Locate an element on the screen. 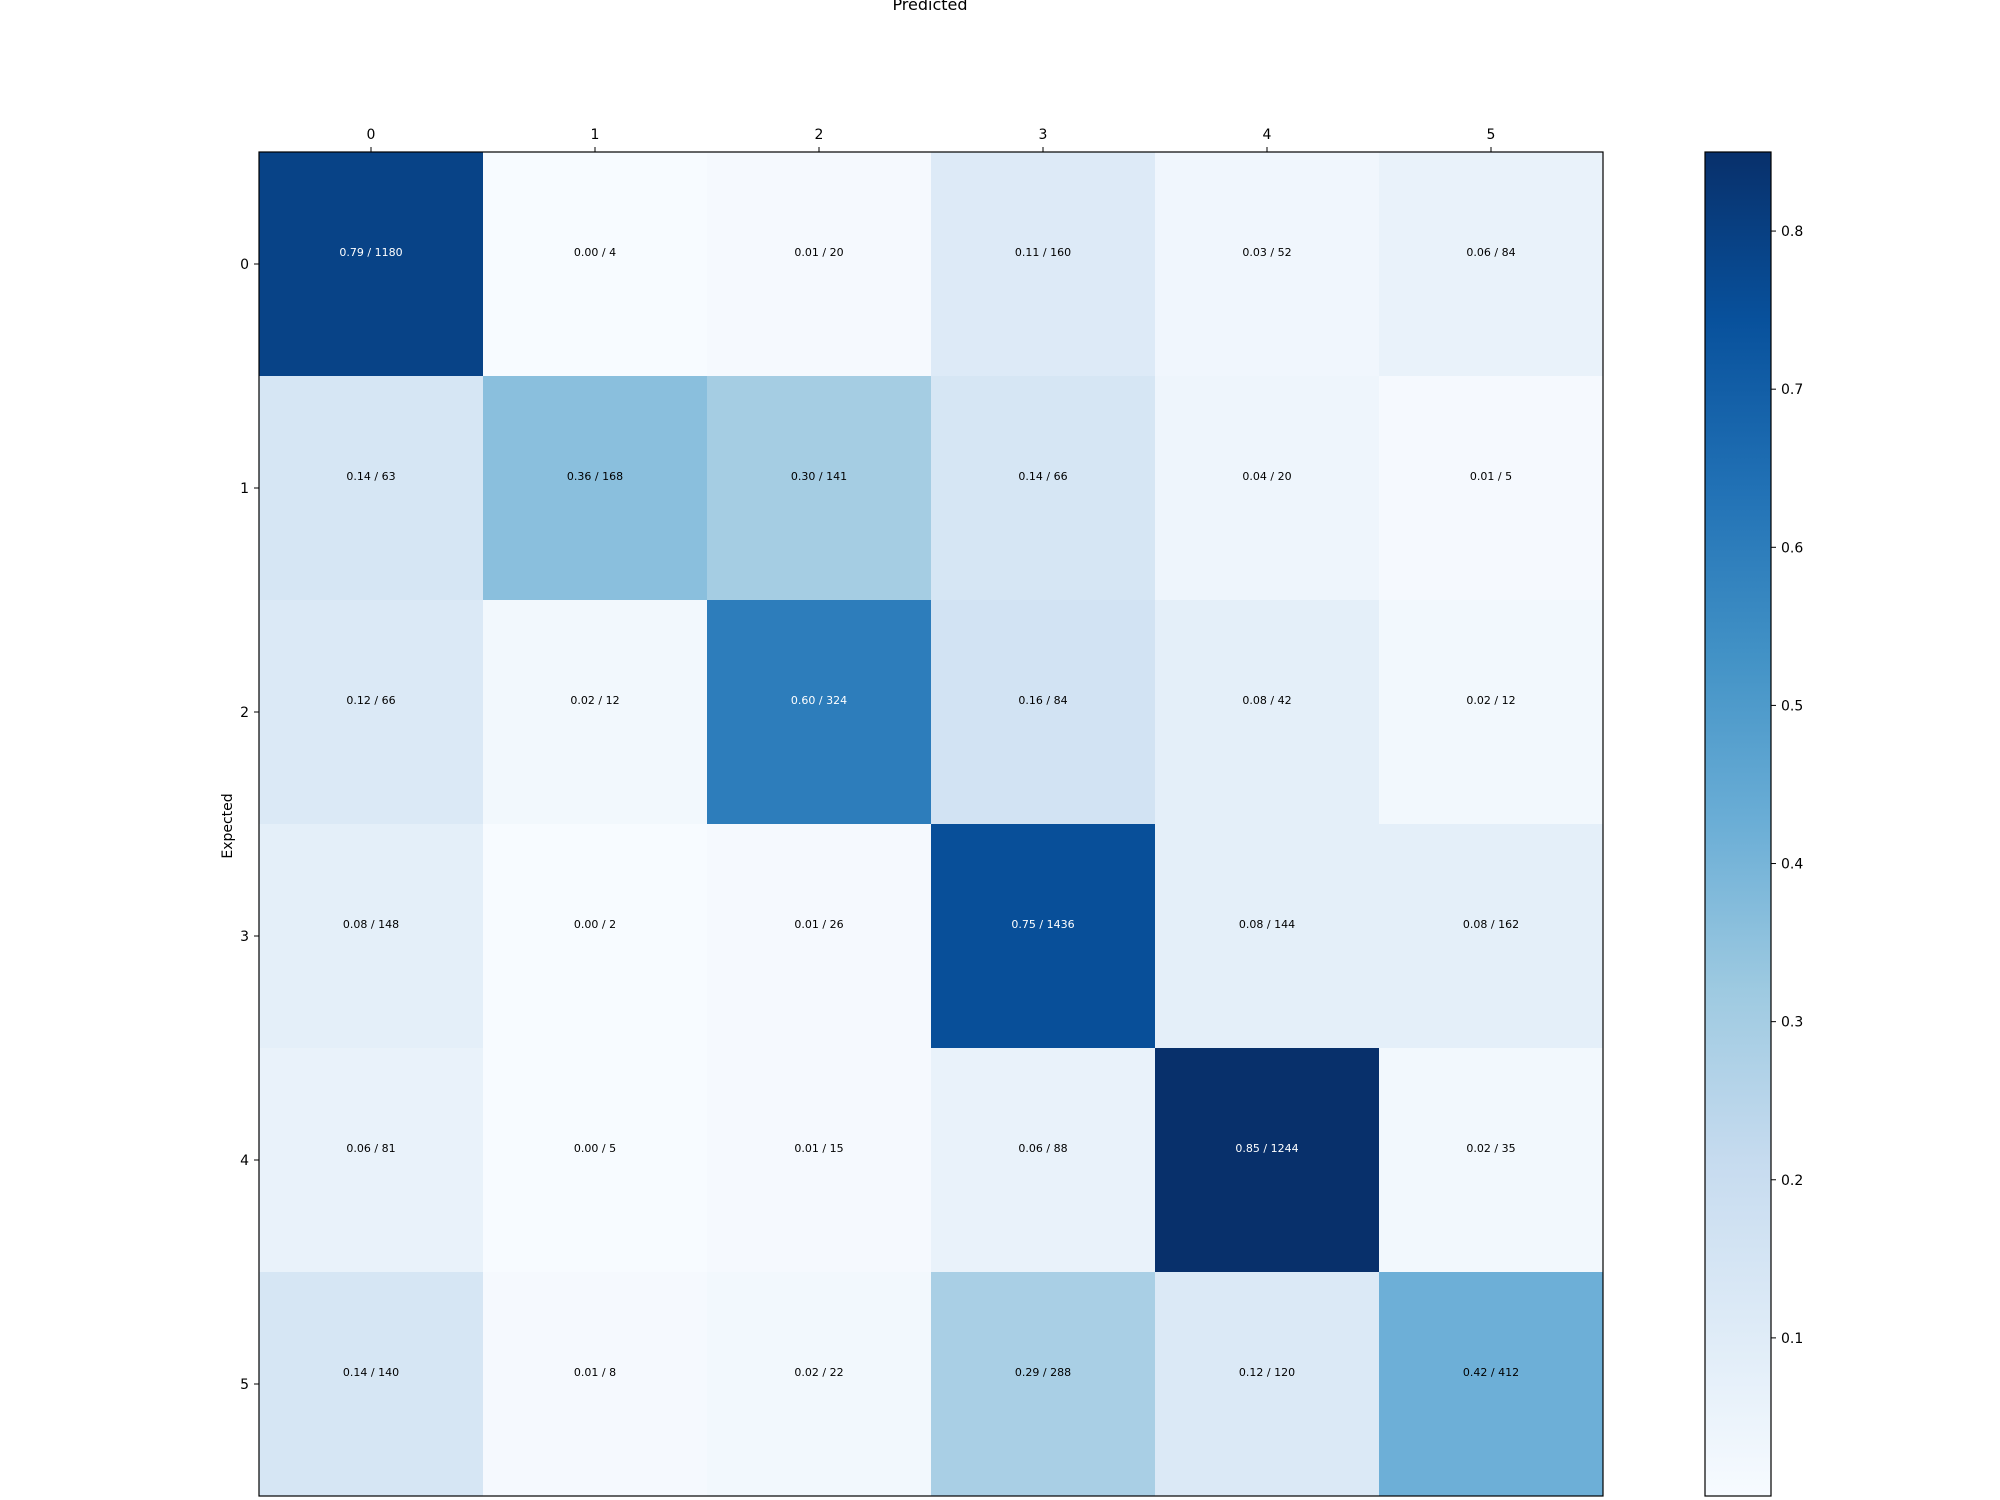 The height and width of the screenshot is (1500, 2000). cell-label-r3-c1: 0.00 / 2 is located at coordinates (595, 924).